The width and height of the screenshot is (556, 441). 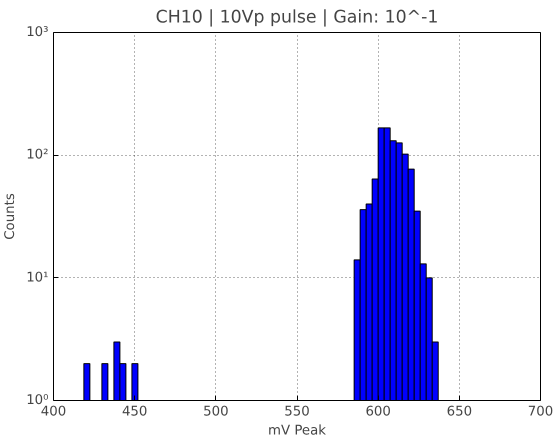 I want to click on x-tick-label: 600, so click(x=378, y=412).